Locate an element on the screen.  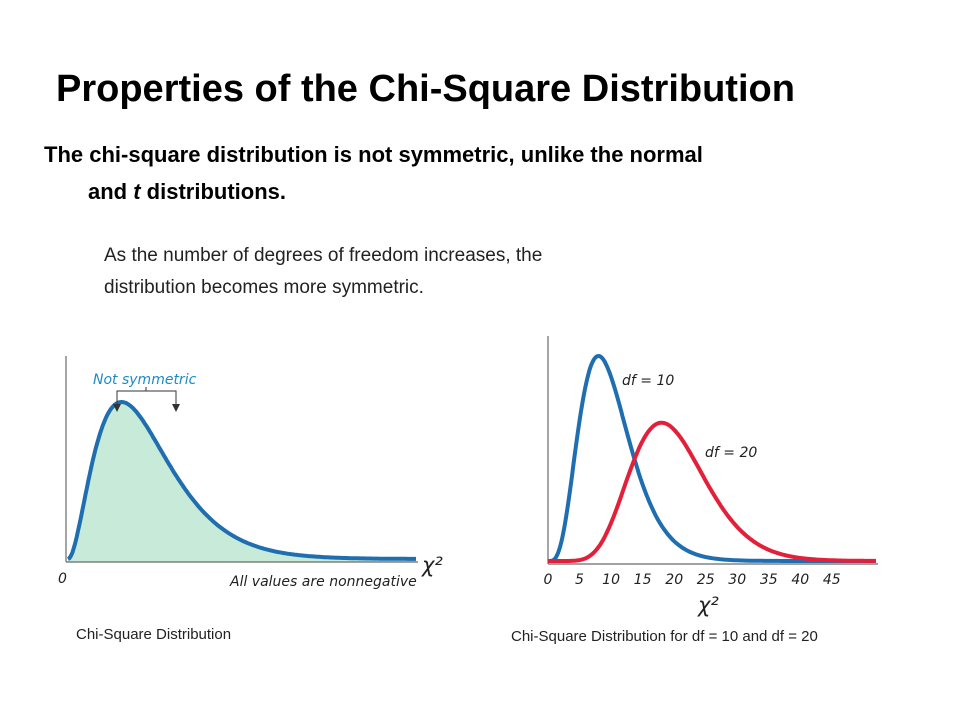
bullet-line-2-pre: and is located at coordinates (111, 191).